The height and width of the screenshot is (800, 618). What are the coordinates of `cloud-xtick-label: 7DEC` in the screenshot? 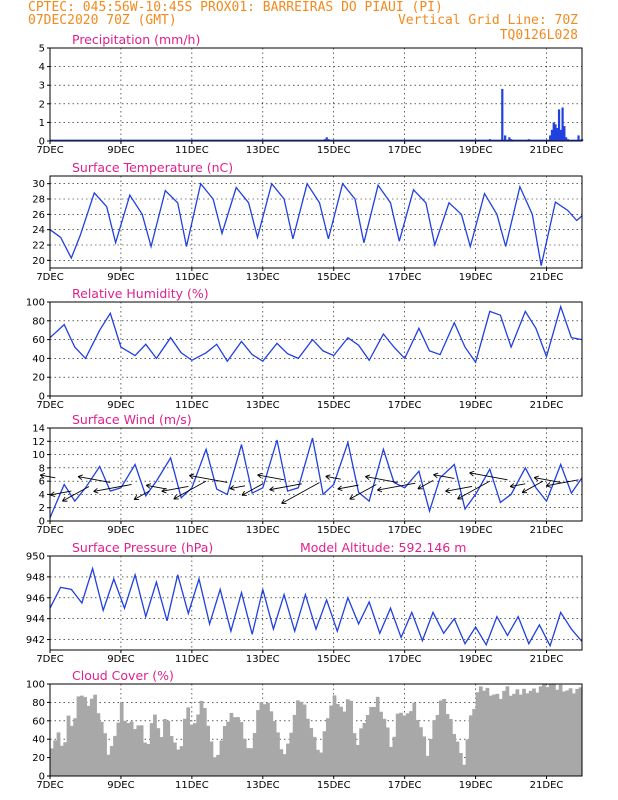 It's located at (49, 785).